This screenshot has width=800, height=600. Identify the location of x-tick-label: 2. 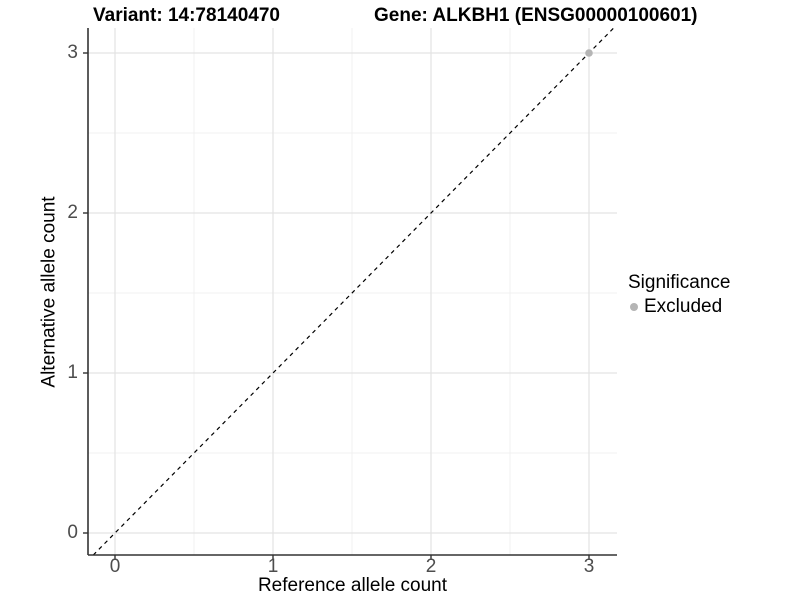
(431, 566).